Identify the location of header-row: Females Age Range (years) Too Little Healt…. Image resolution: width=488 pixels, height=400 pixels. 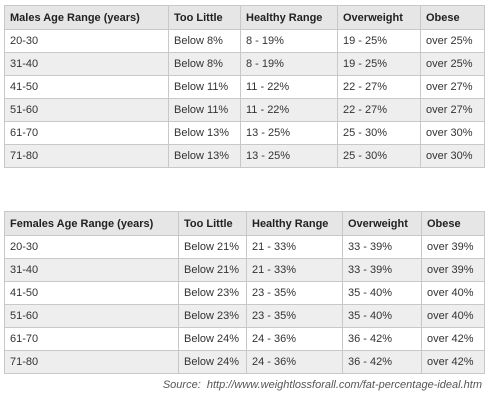
(244, 223).